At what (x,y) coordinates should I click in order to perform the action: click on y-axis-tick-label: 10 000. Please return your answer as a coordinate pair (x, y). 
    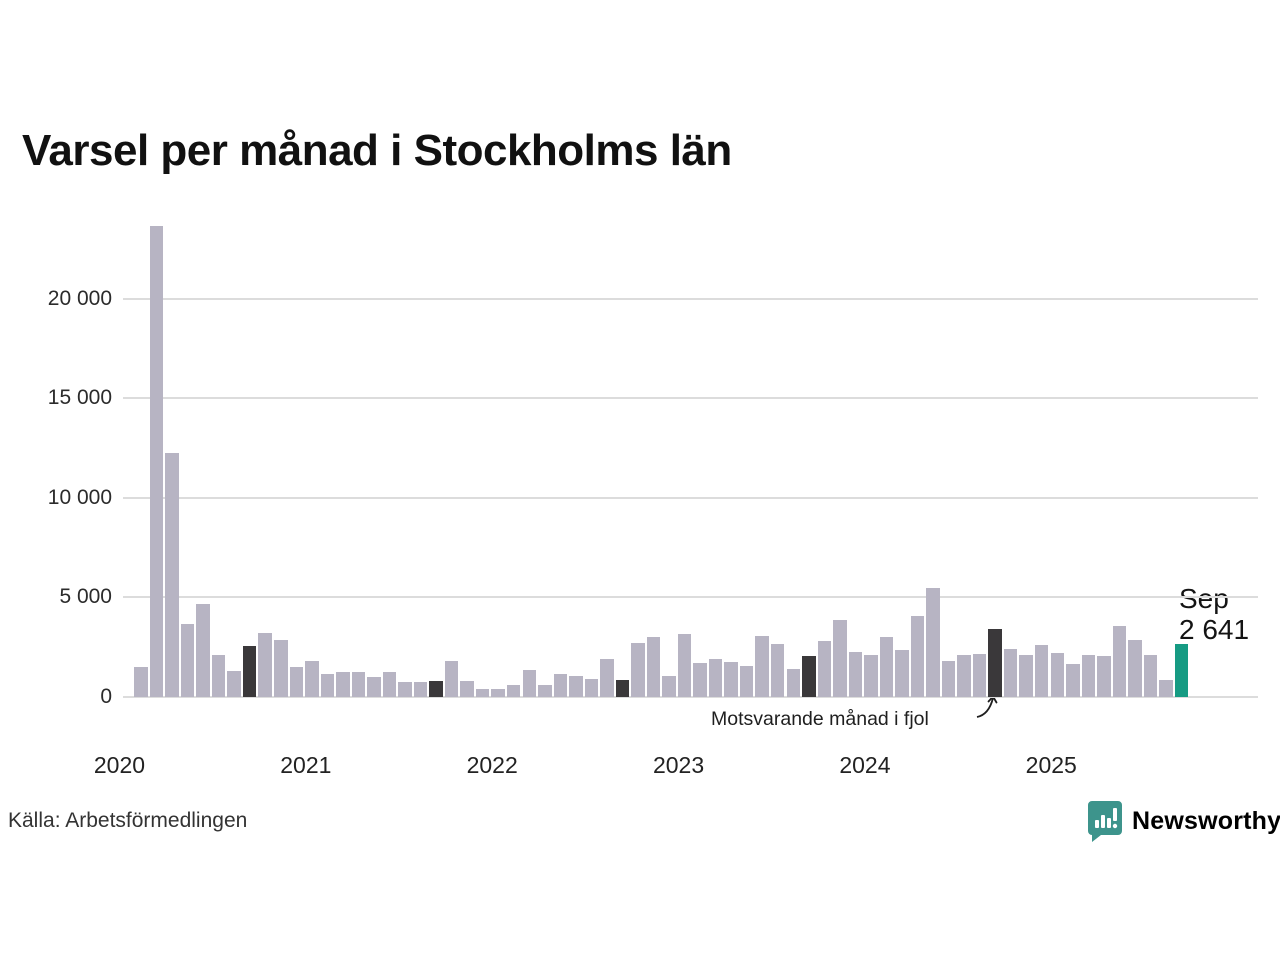
    Looking at the image, I should click on (79, 497).